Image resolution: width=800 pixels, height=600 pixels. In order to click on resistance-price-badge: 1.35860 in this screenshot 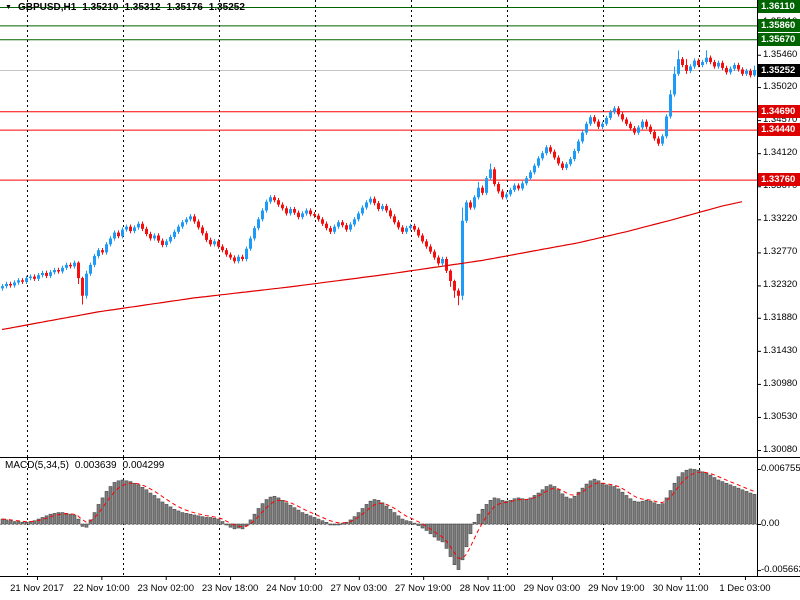, I will do `click(779, 25)`.